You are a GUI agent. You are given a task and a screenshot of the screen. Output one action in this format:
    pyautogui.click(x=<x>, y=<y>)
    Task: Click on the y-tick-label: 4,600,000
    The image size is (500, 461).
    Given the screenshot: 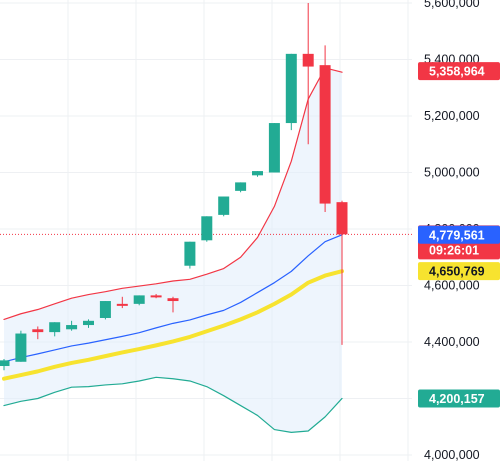 What is the action you would take?
    pyautogui.click(x=452, y=286)
    